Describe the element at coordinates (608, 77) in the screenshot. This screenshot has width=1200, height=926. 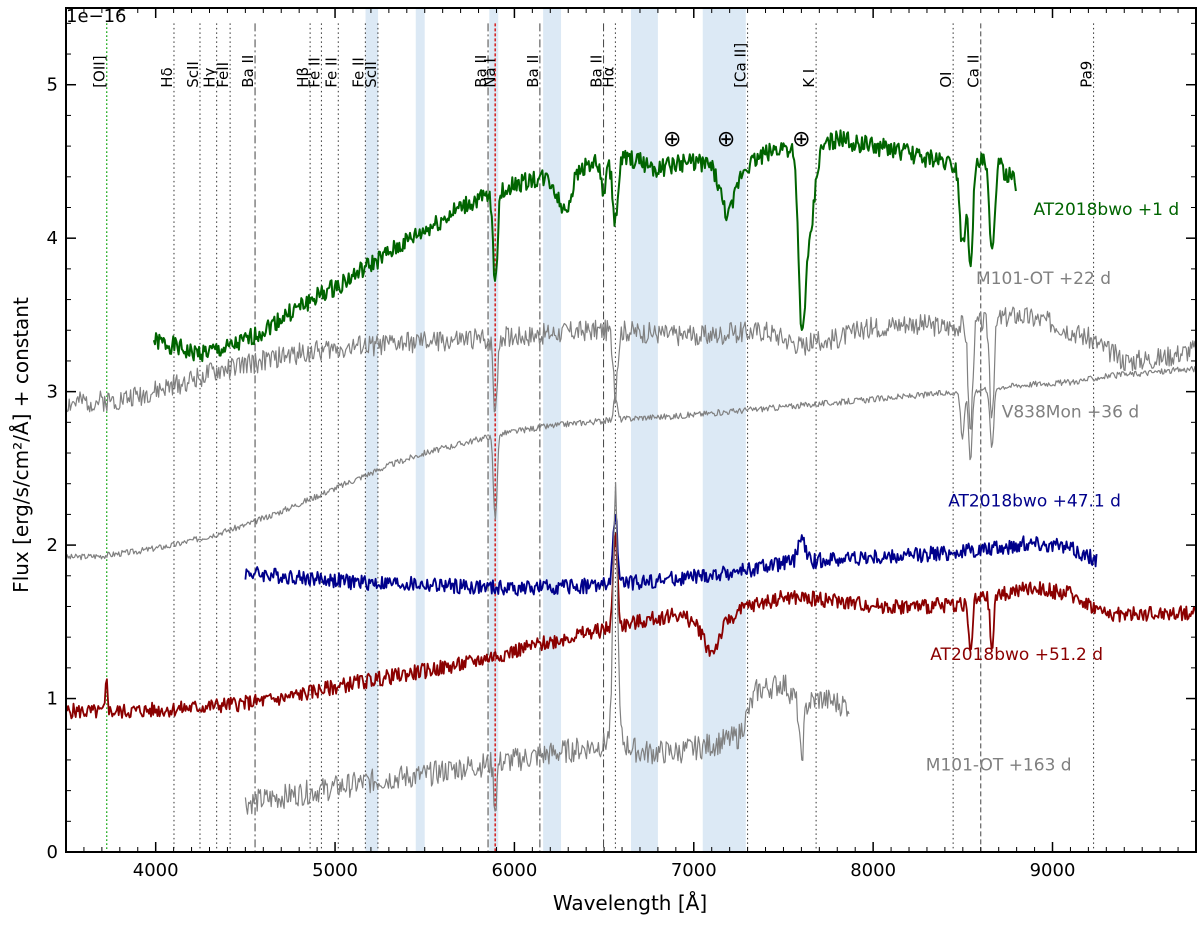
I see `line-marker-label: Hα` at that location.